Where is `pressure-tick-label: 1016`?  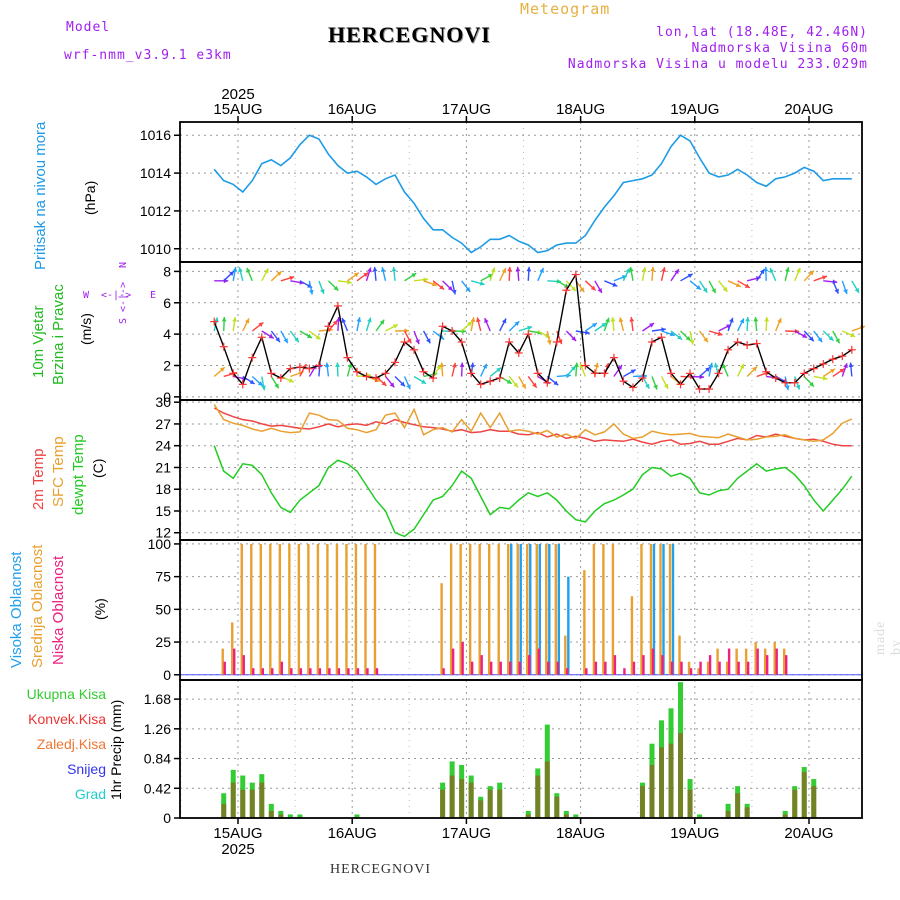 pressure-tick-label: 1016 is located at coordinates (155, 135).